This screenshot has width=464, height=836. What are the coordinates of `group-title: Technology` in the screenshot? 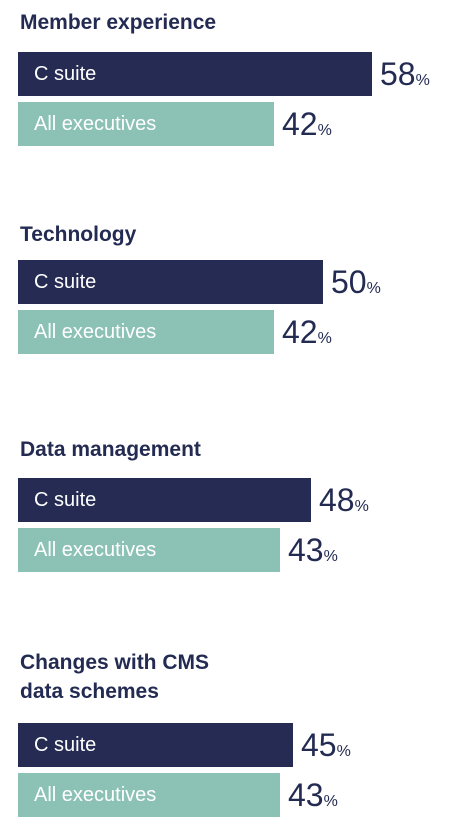 It's located at (78, 234).